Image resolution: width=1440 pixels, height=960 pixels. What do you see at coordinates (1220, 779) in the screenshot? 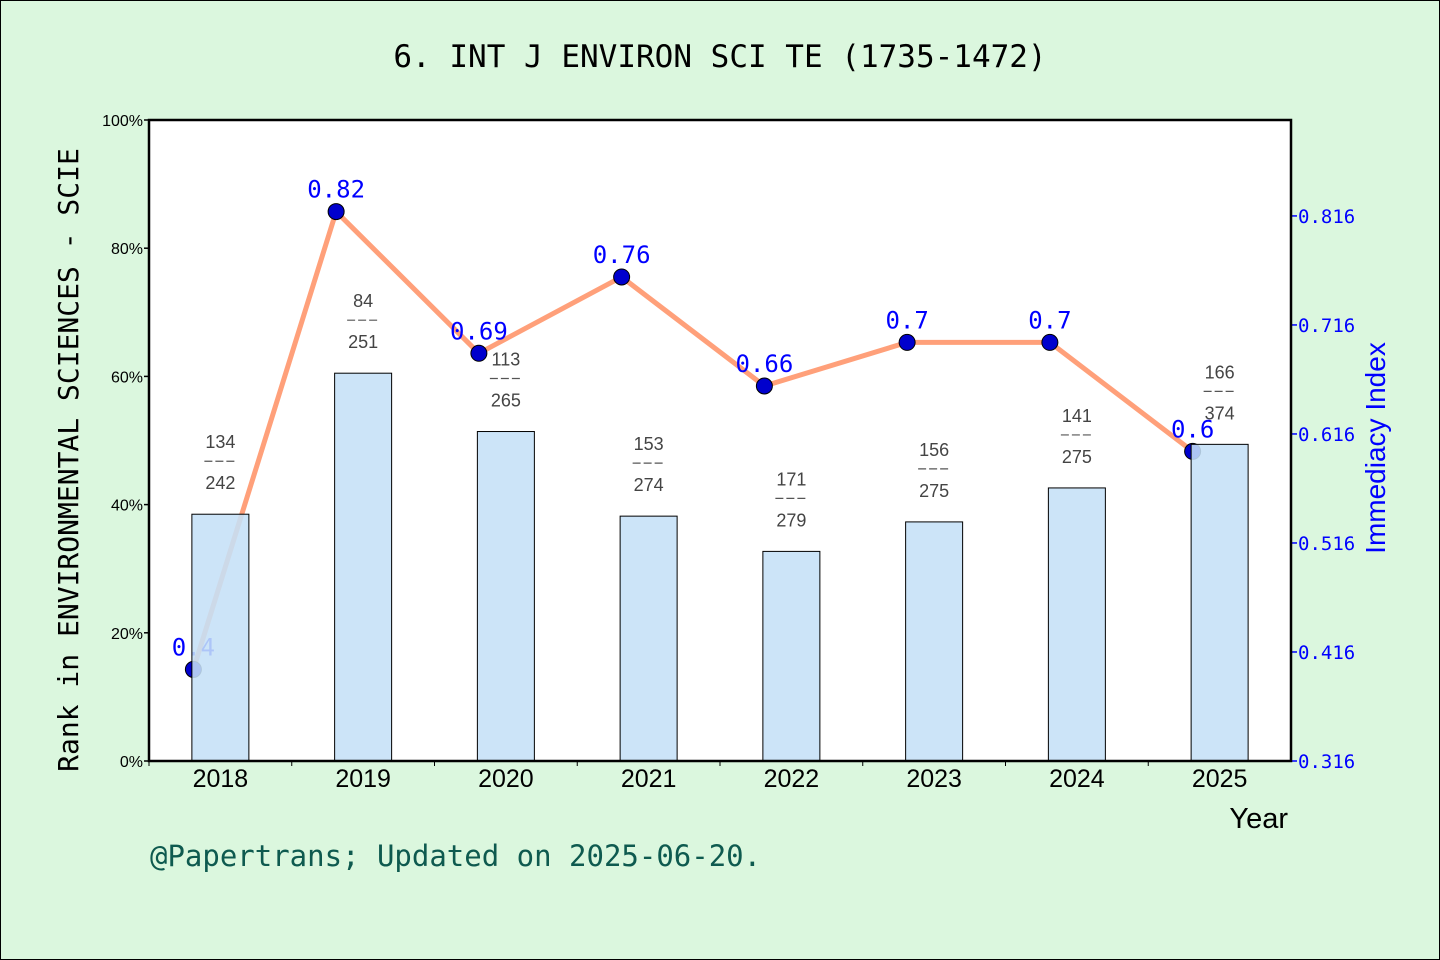
I see `x-tick-label: 2025` at bounding box center [1220, 779].